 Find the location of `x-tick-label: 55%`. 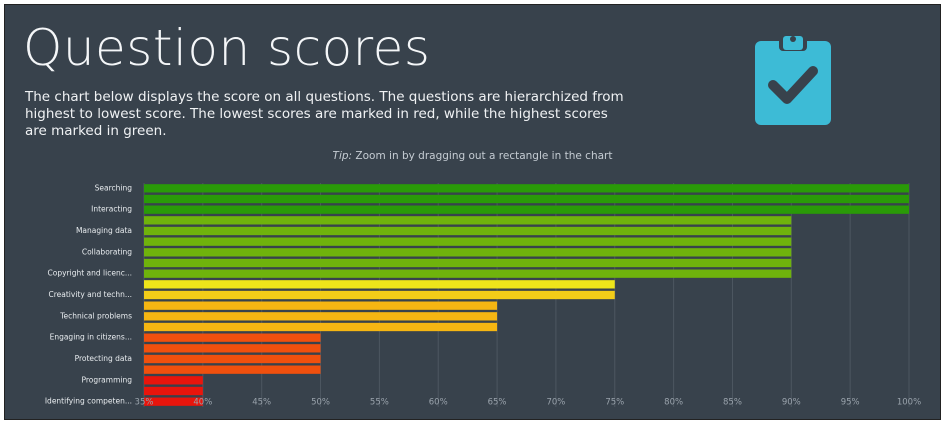

x-tick-label: 55% is located at coordinates (379, 403).